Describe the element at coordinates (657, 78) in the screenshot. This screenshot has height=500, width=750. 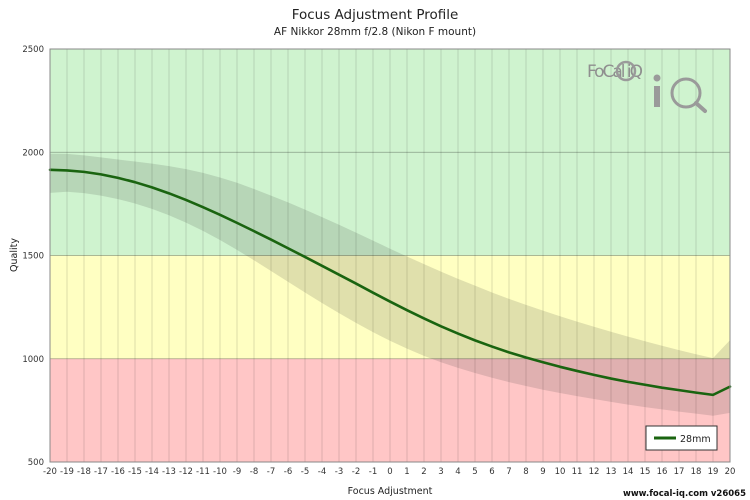
I see `logo-i-dot-icon` at that location.